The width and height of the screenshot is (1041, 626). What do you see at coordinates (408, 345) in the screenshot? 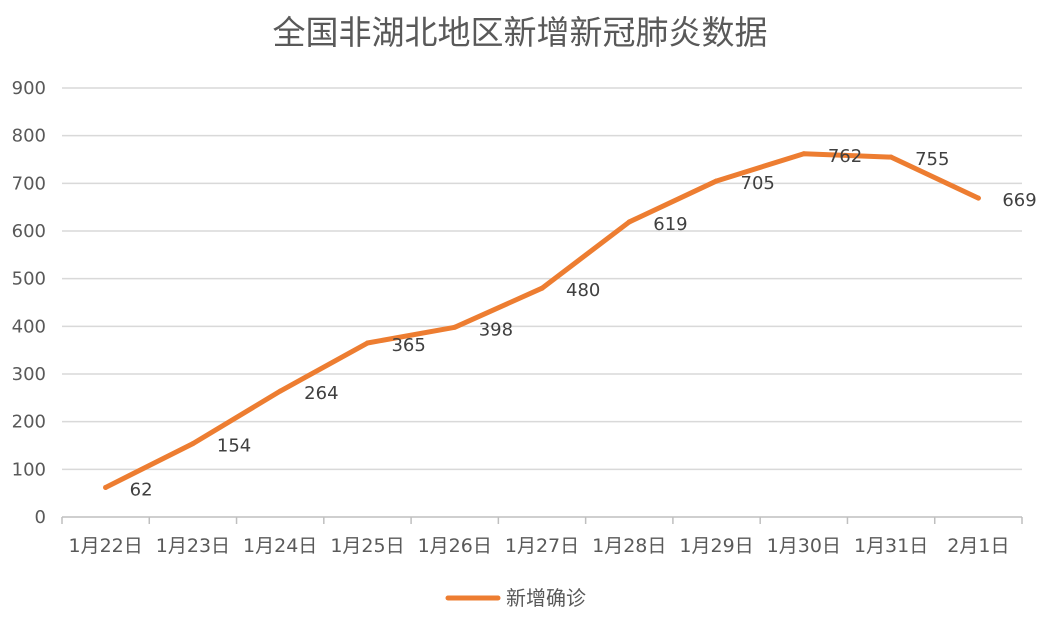
I see `data-label: 365` at bounding box center [408, 345].